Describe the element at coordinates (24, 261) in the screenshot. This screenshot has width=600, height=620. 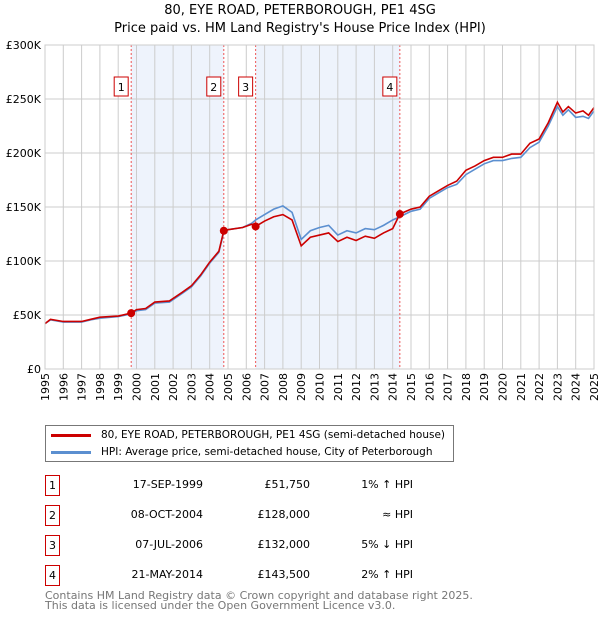
I see `y-tick-label: £100K` at that location.